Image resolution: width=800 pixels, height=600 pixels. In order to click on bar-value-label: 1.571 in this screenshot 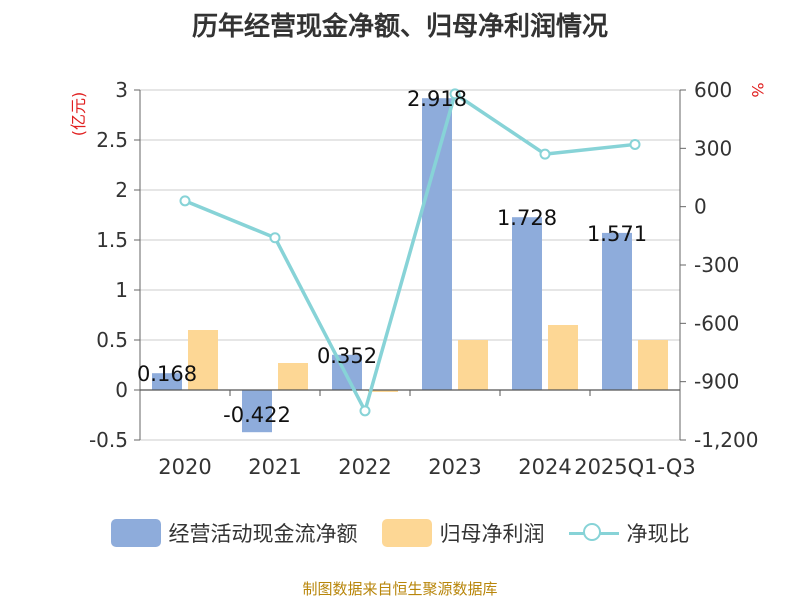, I will do `click(617, 234)`.